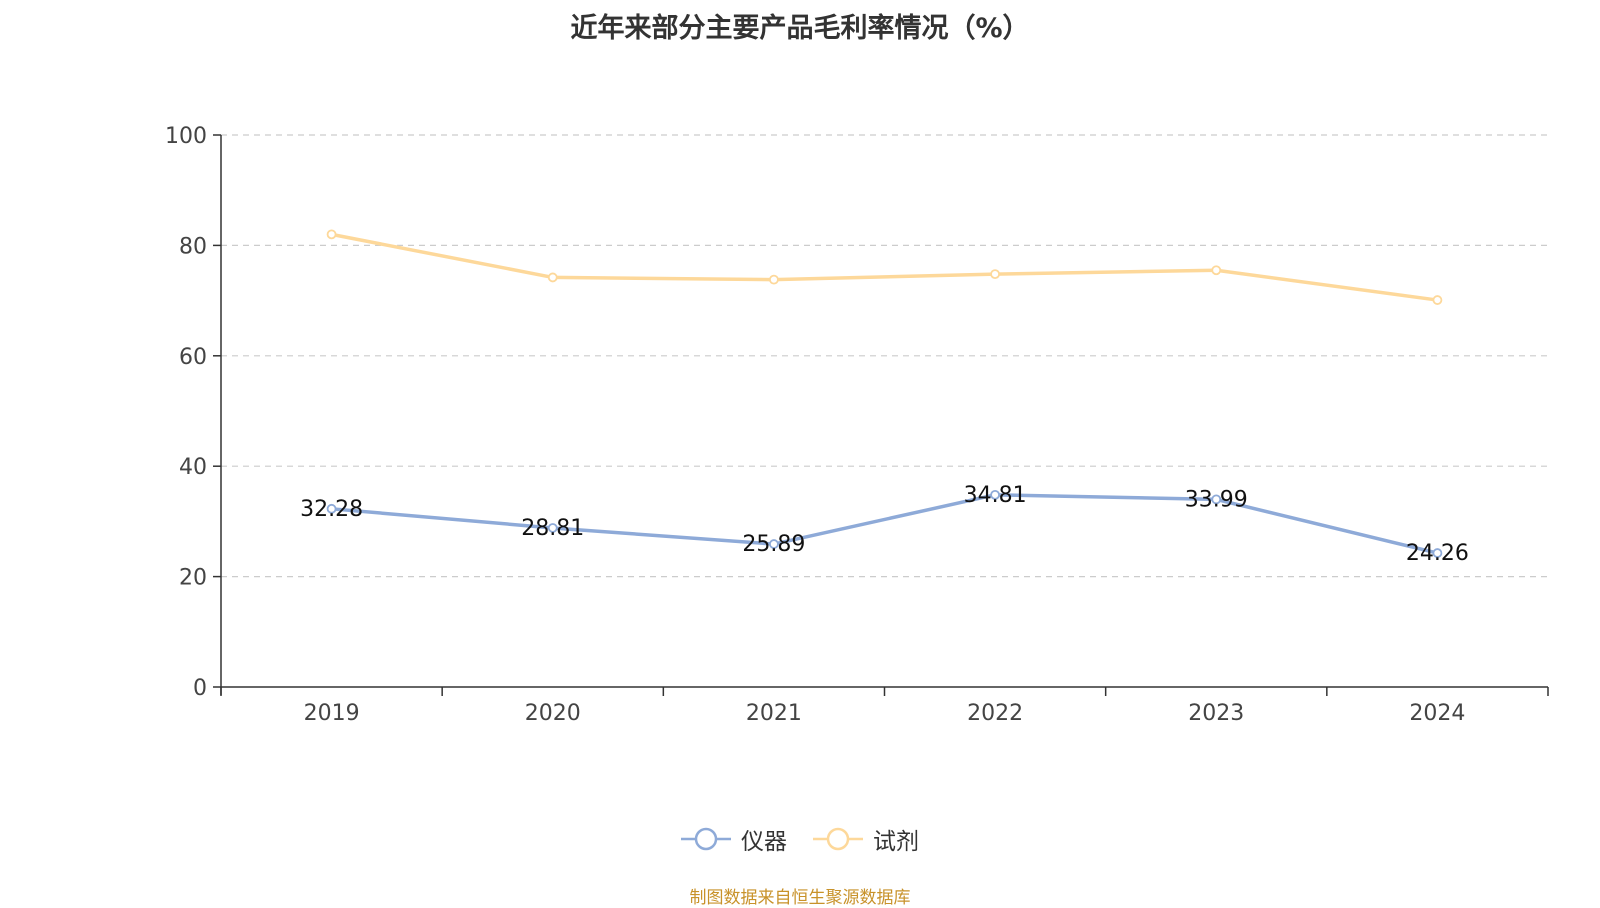 The width and height of the screenshot is (1600, 908). I want to click on legend-item-instrument: 仪器, so click(734, 839).